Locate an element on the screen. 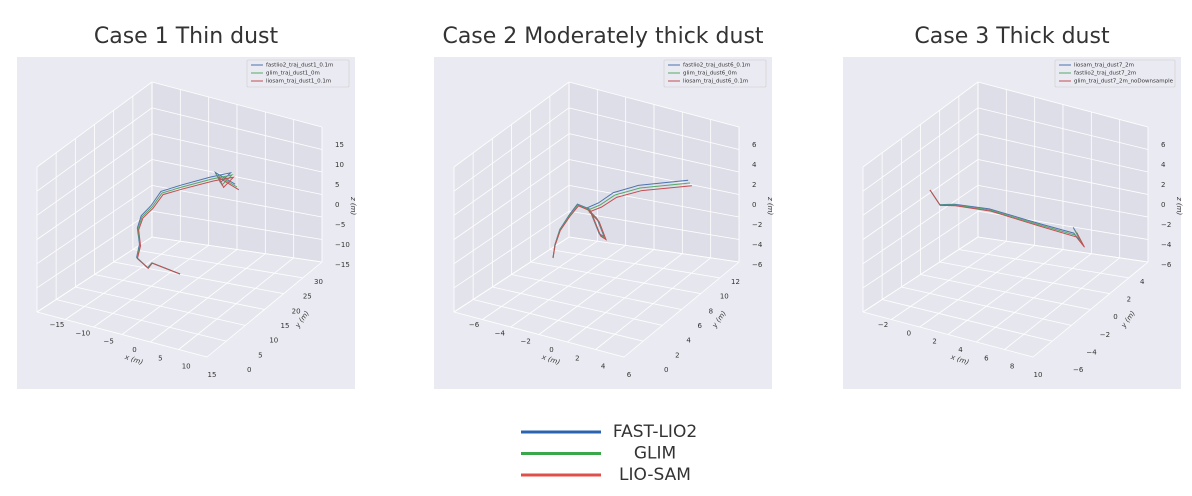  legend-label: glim_traj_dust6_0m is located at coordinates (710, 74).